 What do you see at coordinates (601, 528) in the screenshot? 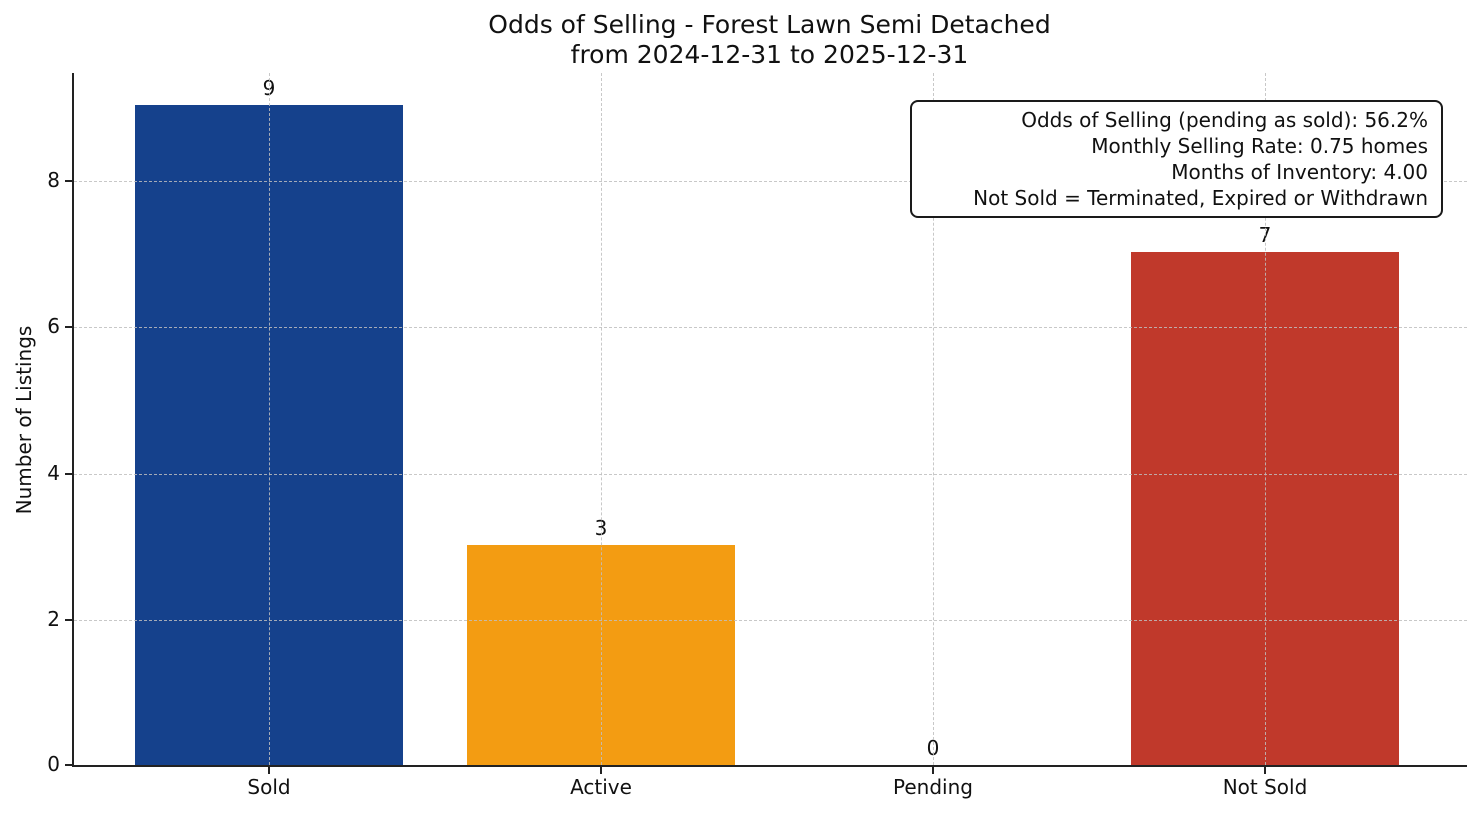
I see `bar-value-label: 3` at bounding box center [601, 528].